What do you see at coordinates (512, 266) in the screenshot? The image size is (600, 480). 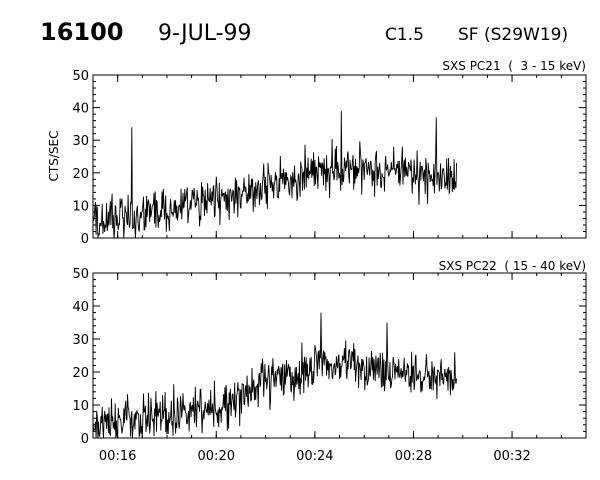 I see `panel-title-pc22: SXS PC22 ( 15 - 40 keV)` at bounding box center [512, 266].